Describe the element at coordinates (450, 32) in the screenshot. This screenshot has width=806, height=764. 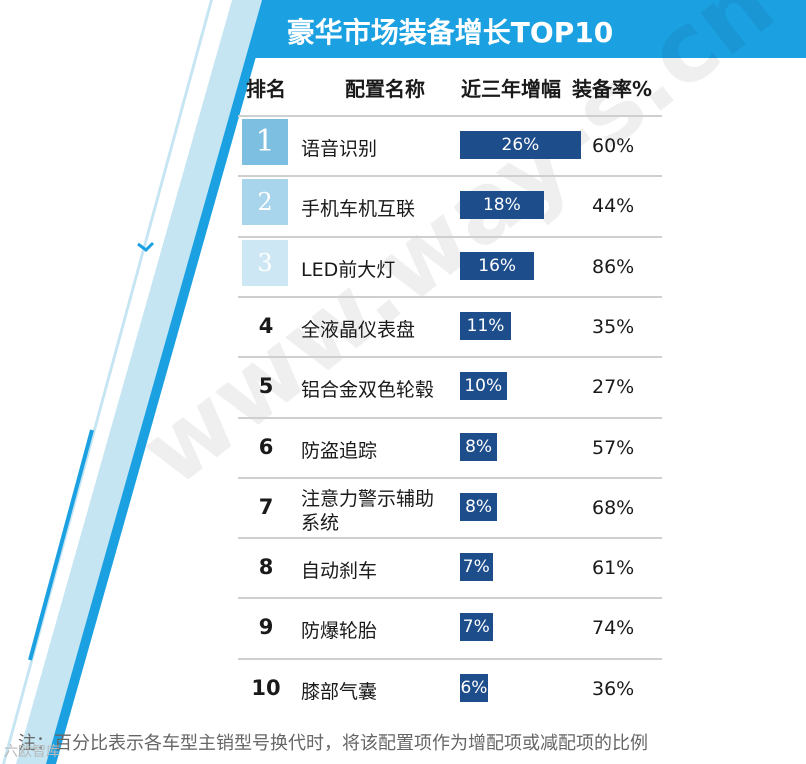
I see `chart-title: 豪华市场装备增长TOP10` at that location.